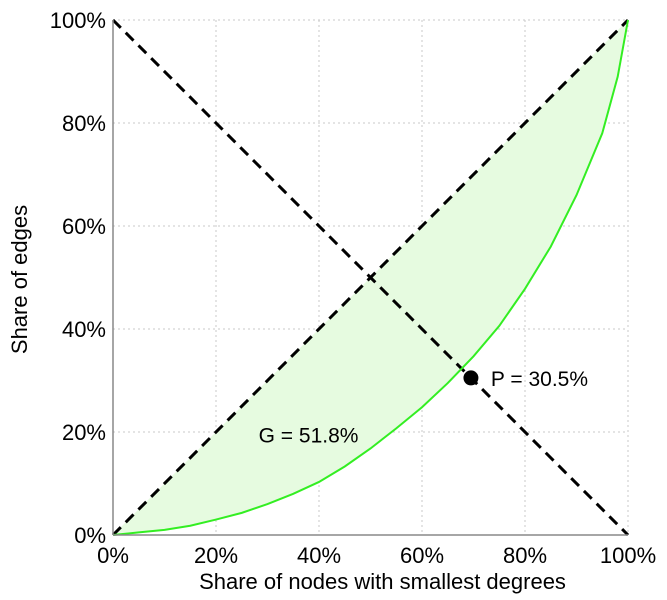  I want to click on p-point-label: P = 30.5%, so click(539, 379).